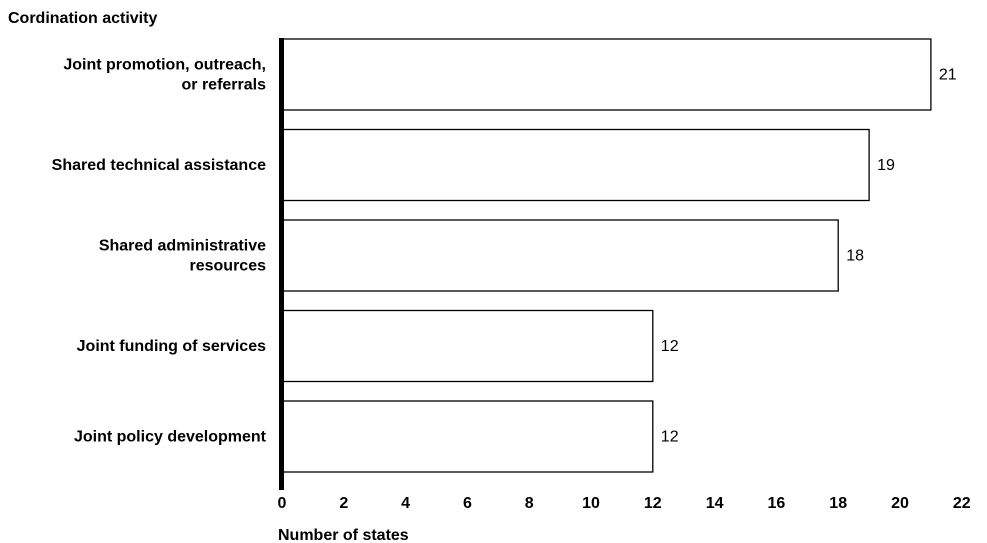 This screenshot has width=987, height=543. What do you see at coordinates (164, 65) in the screenshot?
I see `category-label-line: Joint promotion, outreach,` at bounding box center [164, 65].